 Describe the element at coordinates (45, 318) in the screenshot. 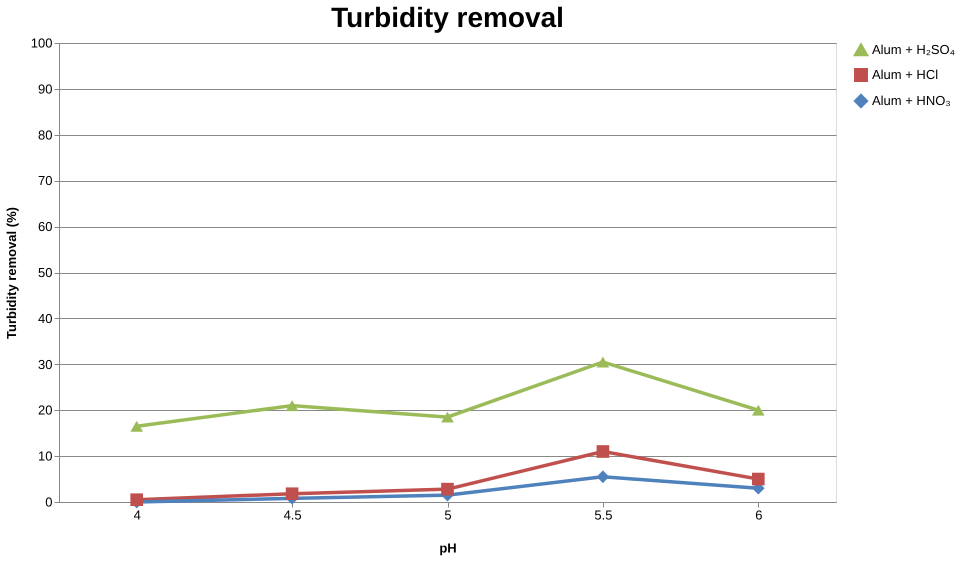

I see `y-tick-label: 40` at that location.